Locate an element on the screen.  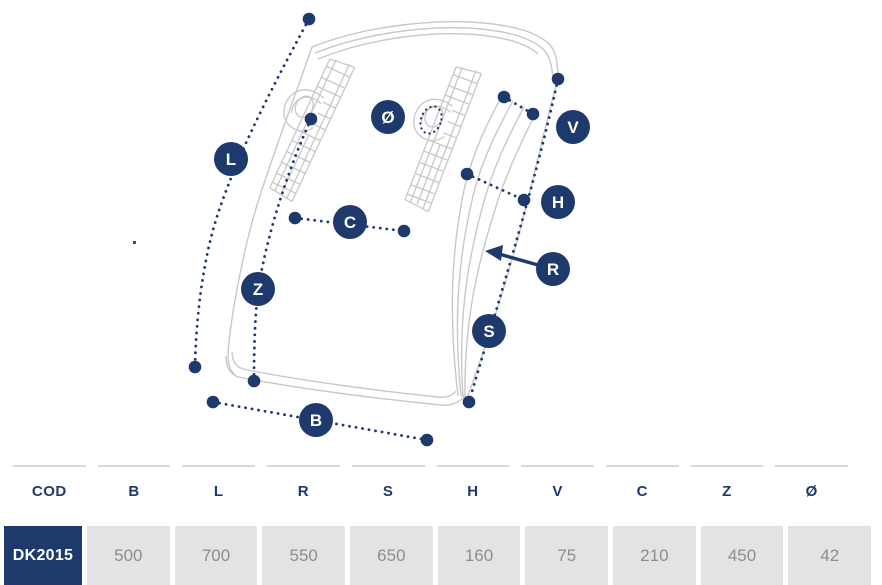
value-cell-diameter: 42 is located at coordinates (830, 555).